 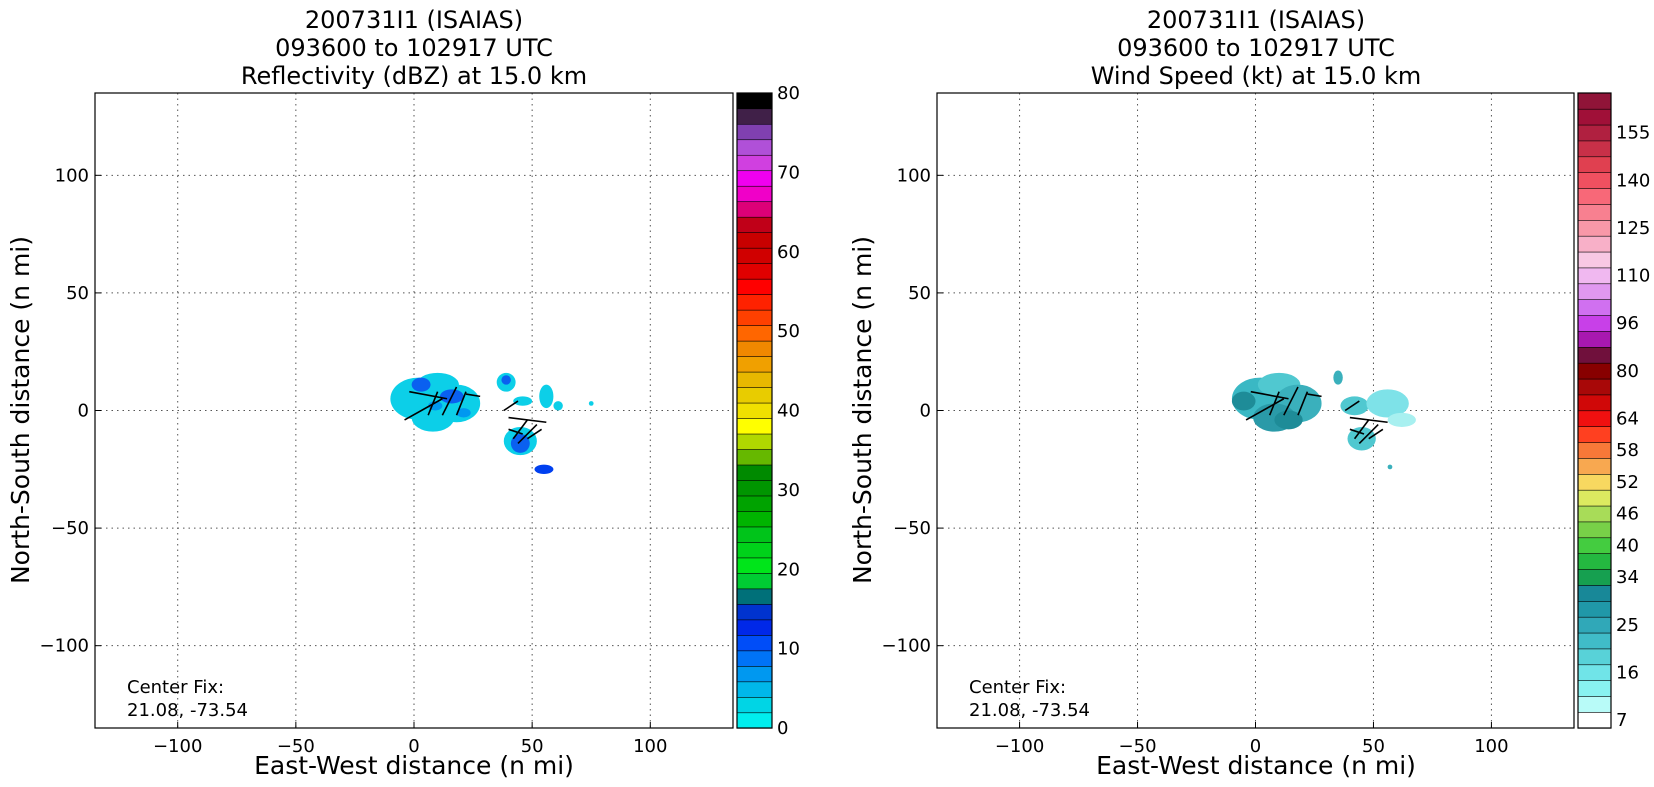 I want to click on chart-title-line-3: Wind Speed (kt) at 15.0 km, so click(x=1256, y=76).